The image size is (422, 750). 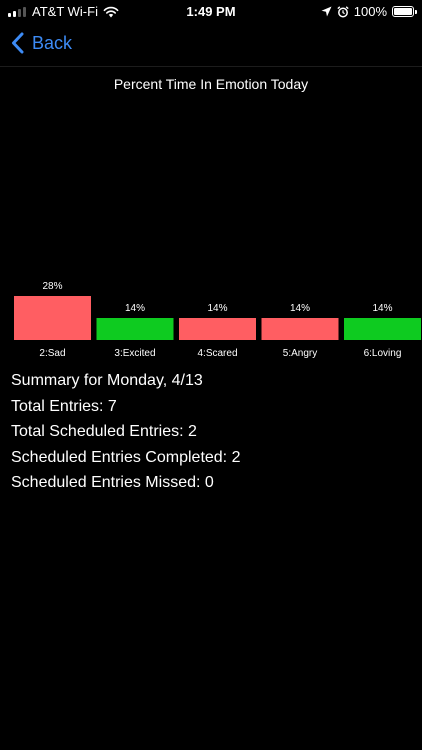 I want to click on status-time: 1:49 PM, so click(x=211, y=11).